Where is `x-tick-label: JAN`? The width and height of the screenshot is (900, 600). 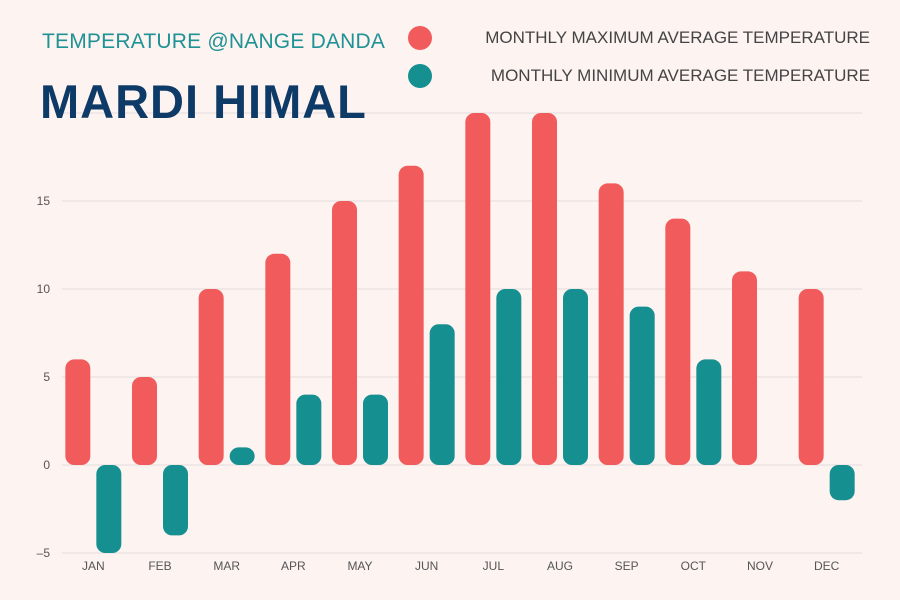 x-tick-label: JAN is located at coordinates (93, 566).